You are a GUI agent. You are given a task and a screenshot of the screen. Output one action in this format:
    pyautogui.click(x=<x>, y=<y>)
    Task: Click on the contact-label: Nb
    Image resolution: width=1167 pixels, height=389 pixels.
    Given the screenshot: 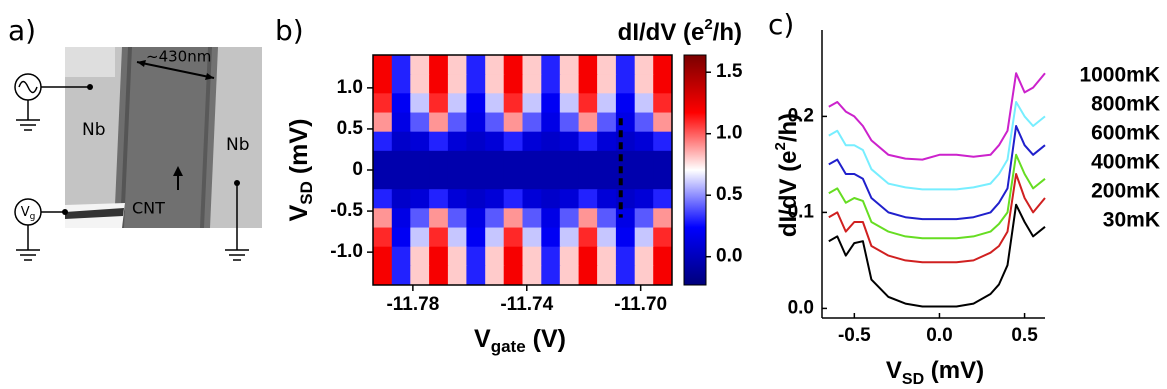 What is the action you would take?
    pyautogui.click(x=94, y=130)
    